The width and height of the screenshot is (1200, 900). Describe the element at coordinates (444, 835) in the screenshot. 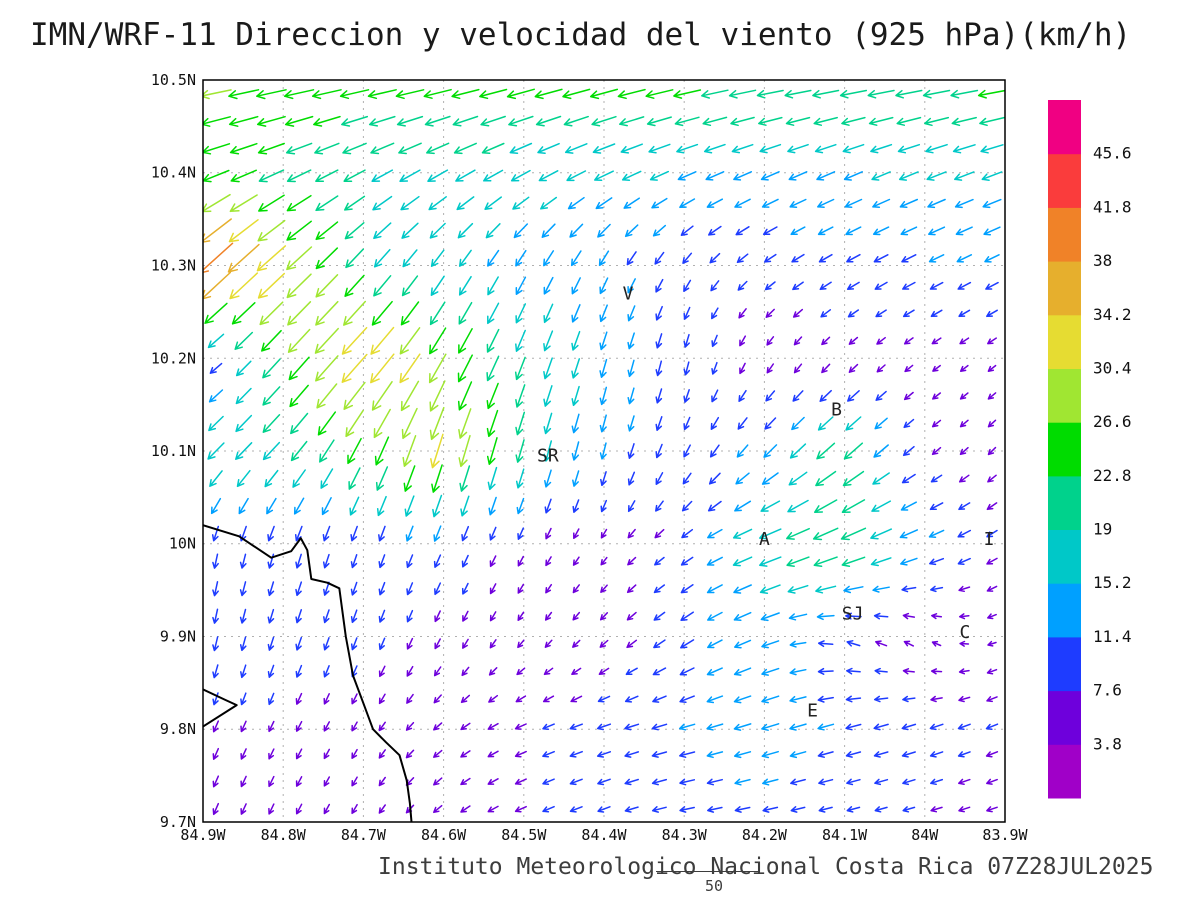

I see `x-tick-label: 84.6W` at that location.